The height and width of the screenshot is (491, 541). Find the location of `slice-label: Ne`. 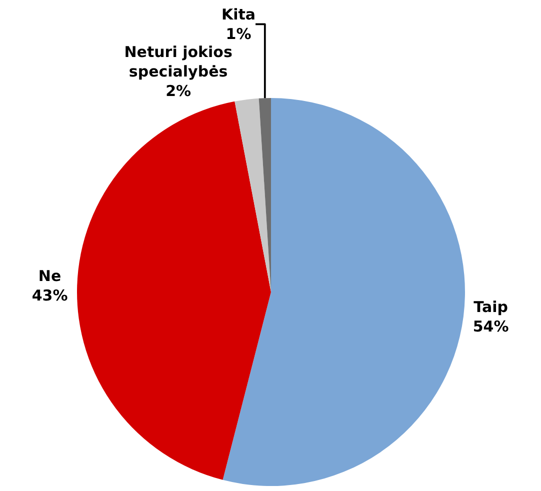

slice-label: Ne is located at coordinates (50, 276).